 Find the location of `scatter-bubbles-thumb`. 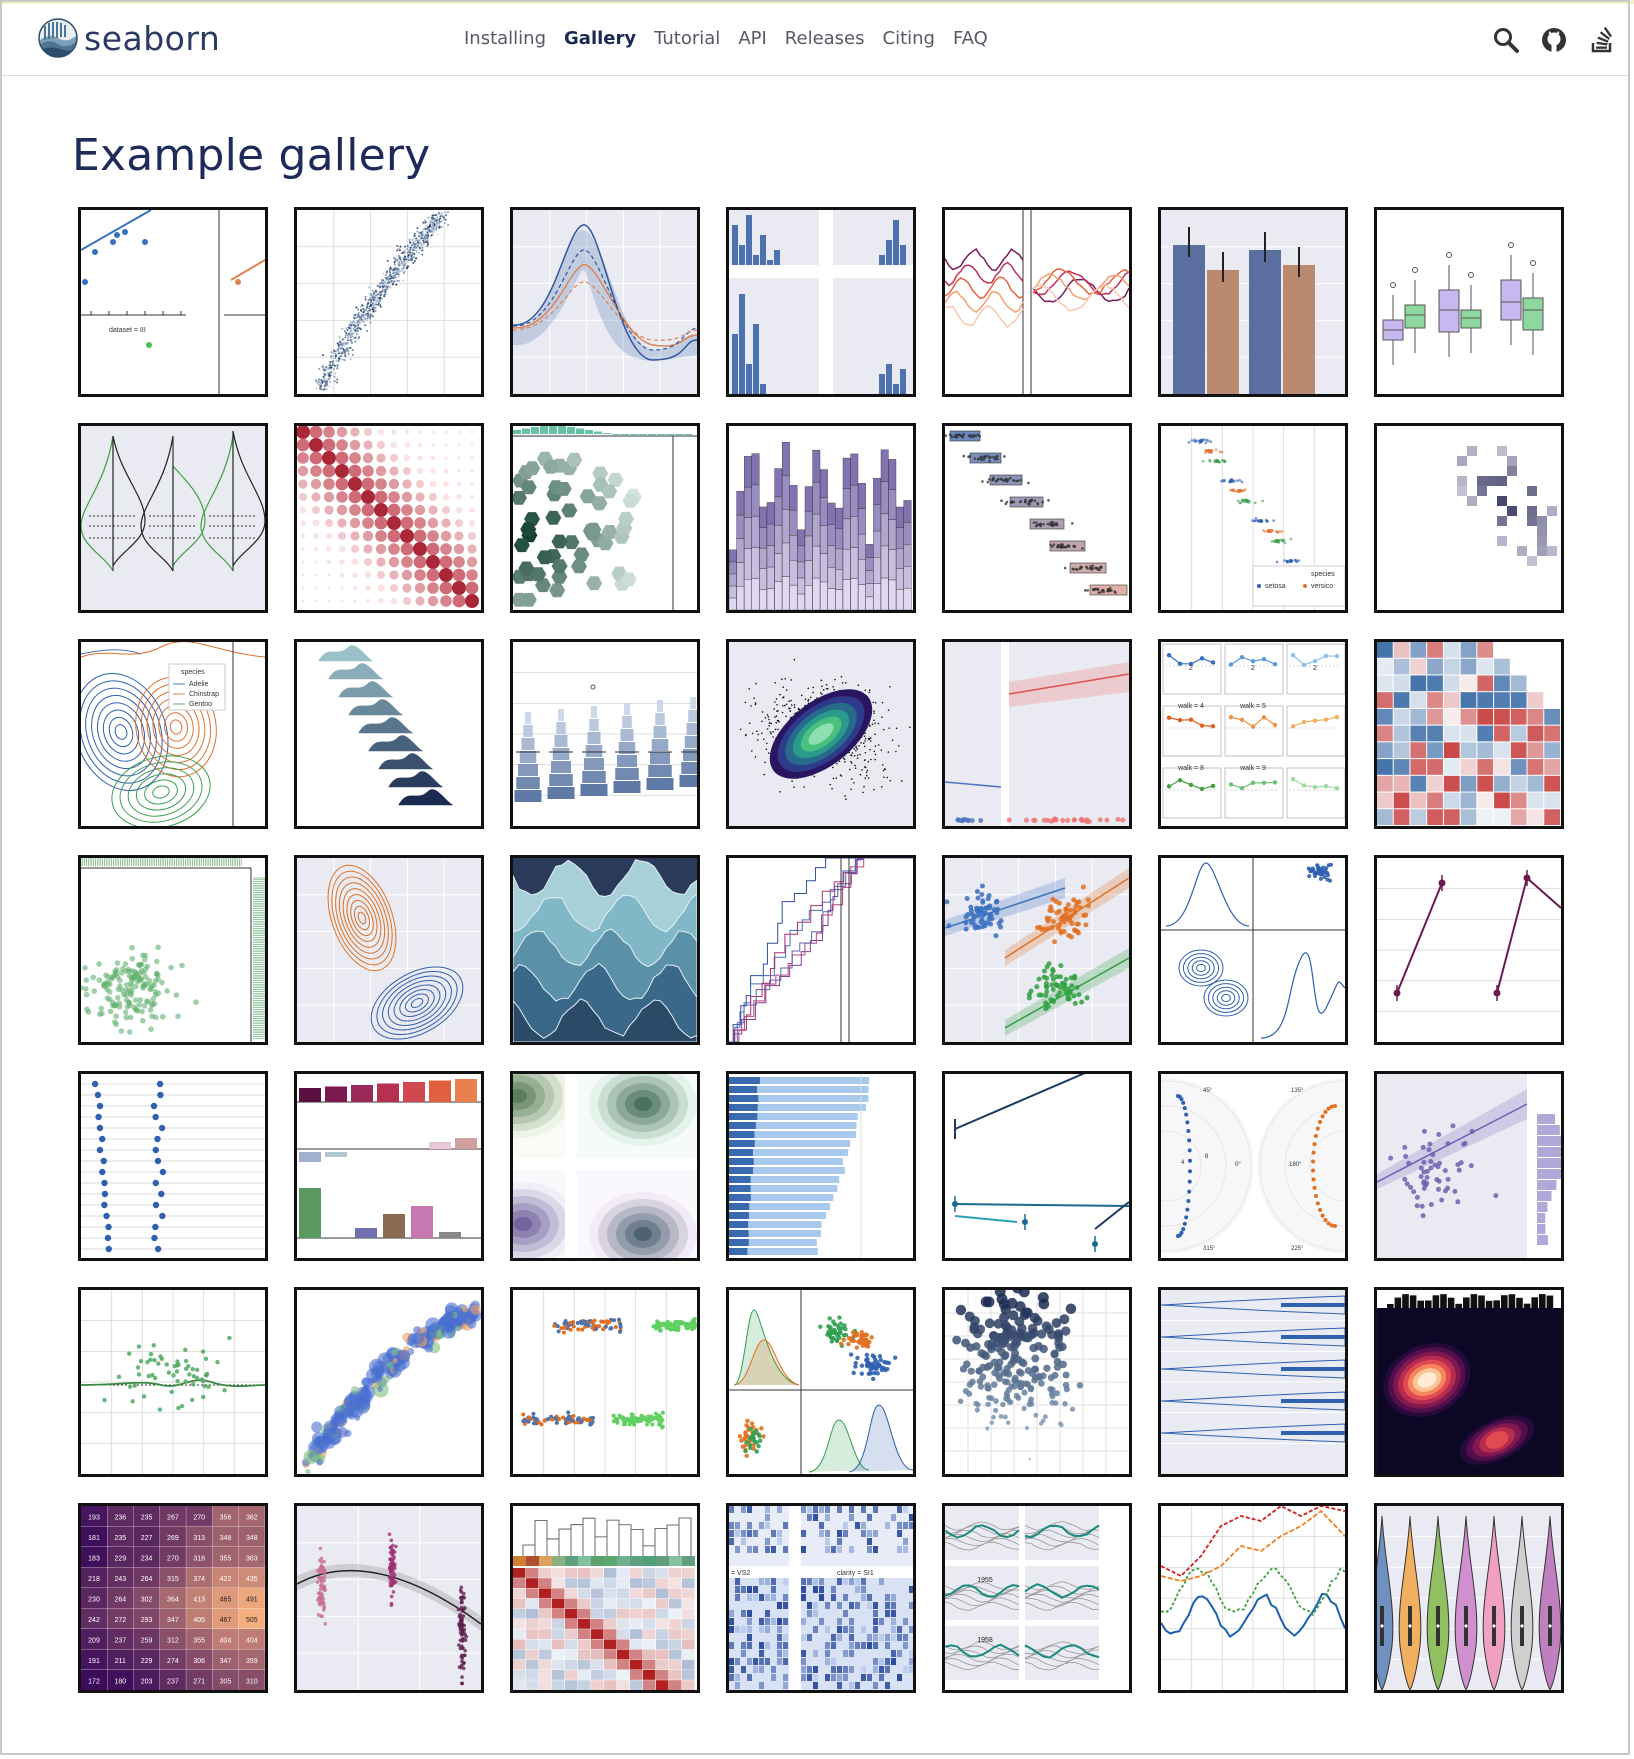

scatter-bubbles-thumb is located at coordinates (389, 1382).